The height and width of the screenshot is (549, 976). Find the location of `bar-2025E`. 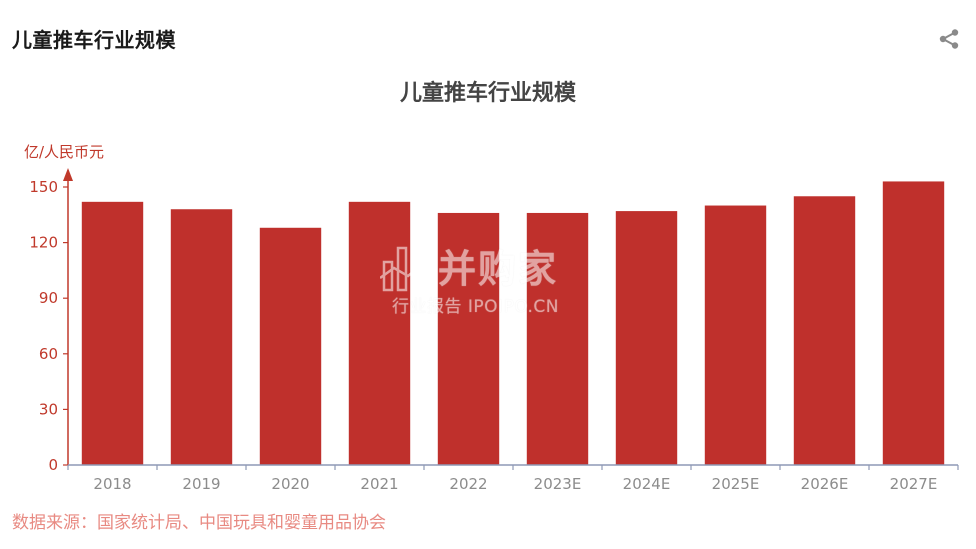

bar-2025E is located at coordinates (735, 335).